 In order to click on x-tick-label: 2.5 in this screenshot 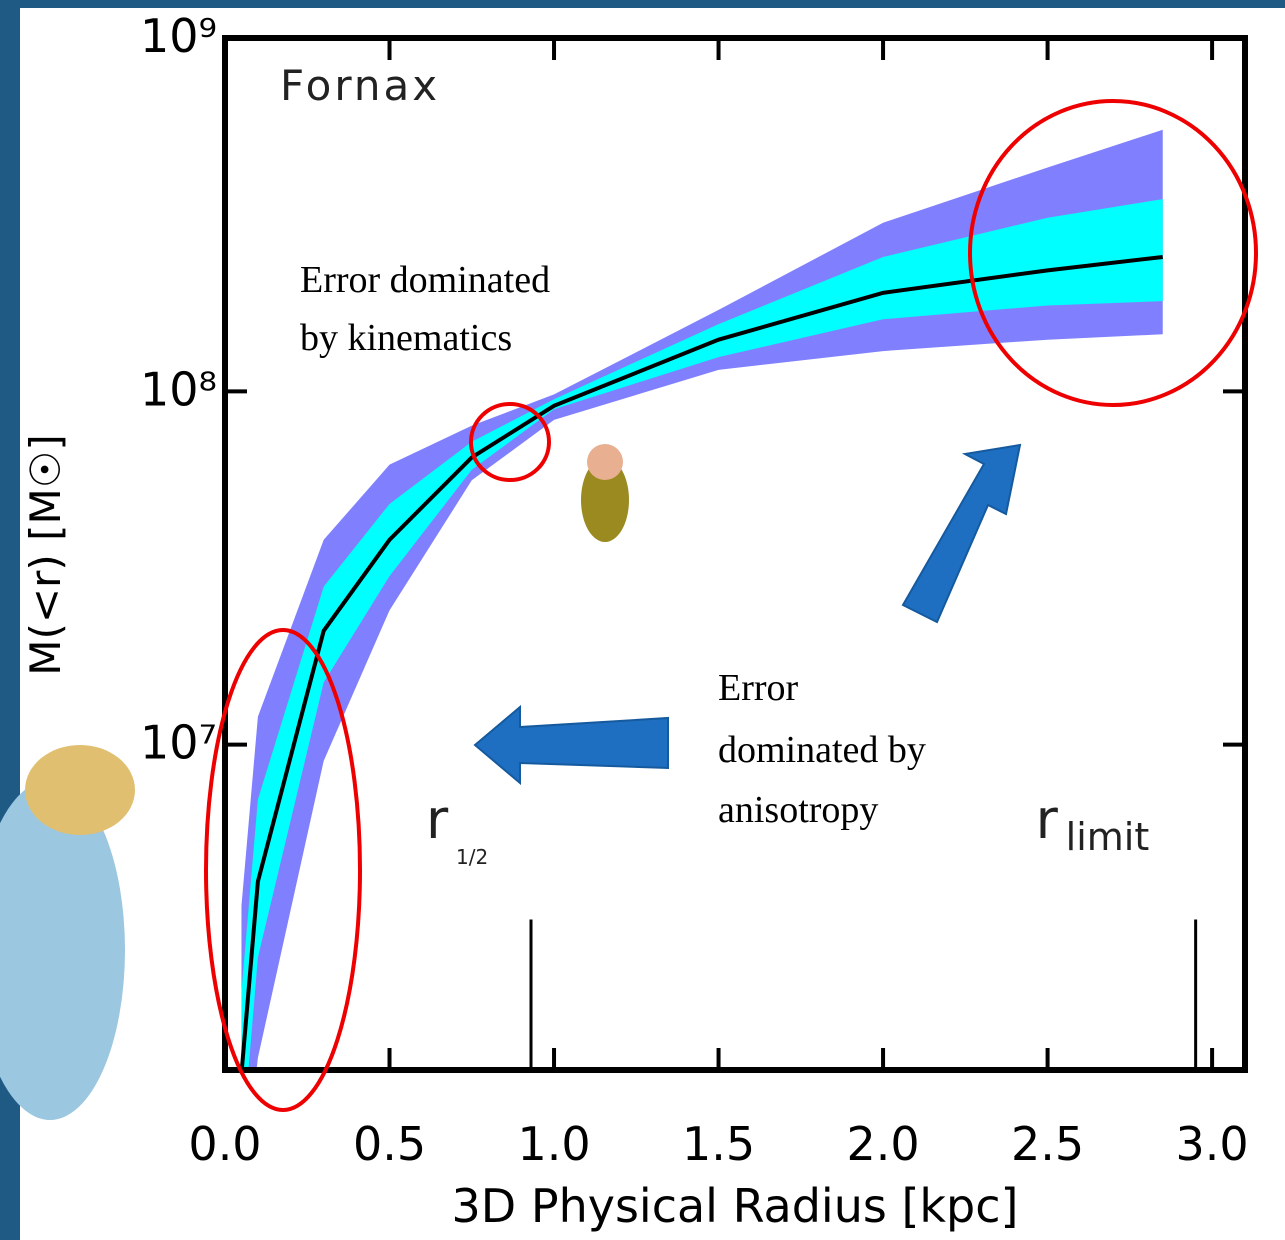, I will do `click(1047, 1144)`.